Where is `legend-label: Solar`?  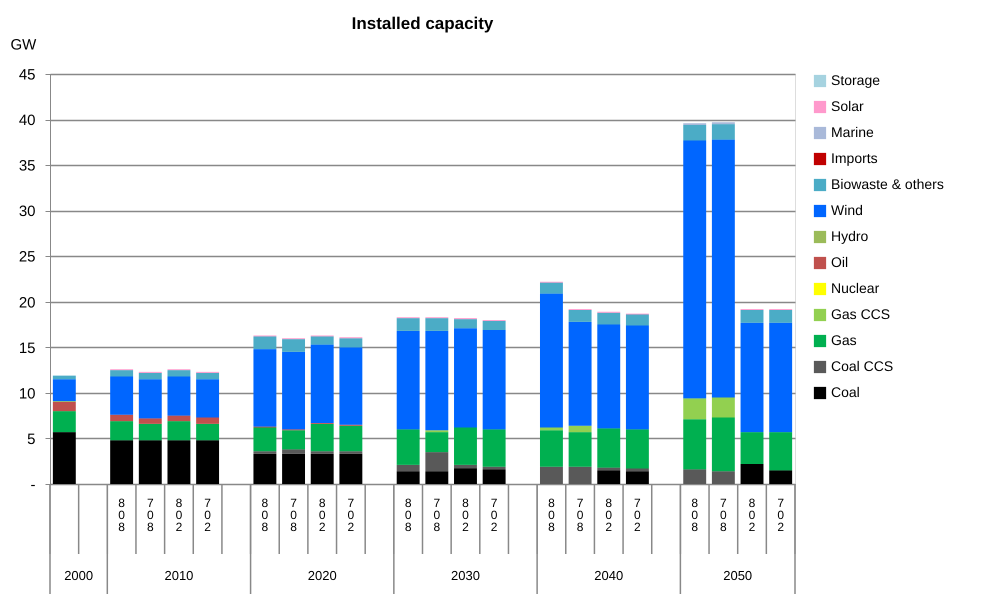 legend-label: Solar is located at coordinates (847, 106).